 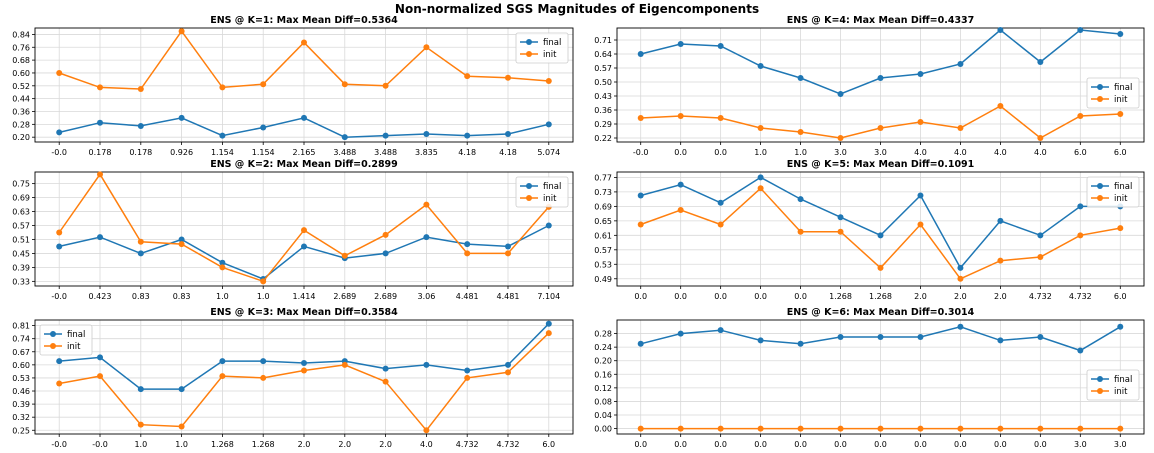 What do you see at coordinates (385, 296) in the screenshot?
I see `x-tick-label: 2.689` at bounding box center [385, 296].